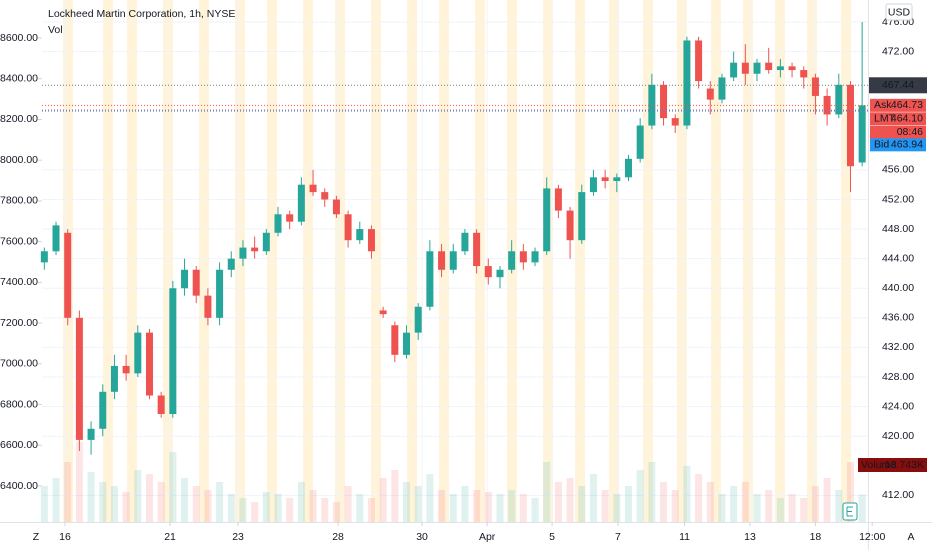 The height and width of the screenshot is (550, 932). I want to click on zoom-button: Z, so click(36, 537).